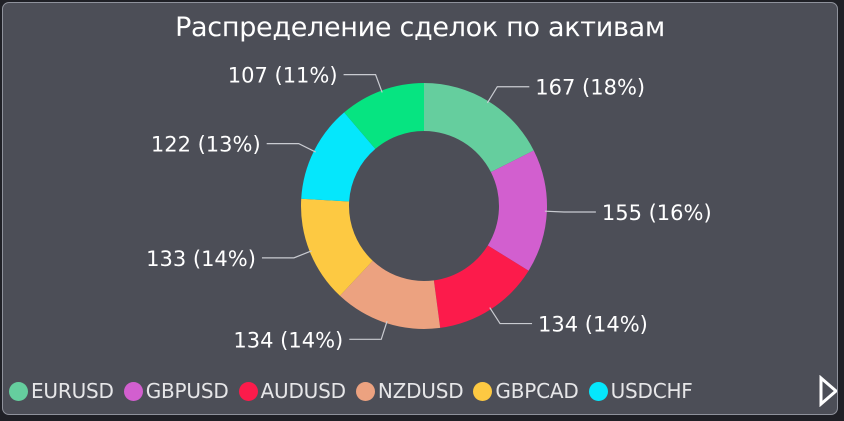 The height and width of the screenshot is (421, 844). I want to click on legend-item-usdchf: USDCHF, so click(640, 391).